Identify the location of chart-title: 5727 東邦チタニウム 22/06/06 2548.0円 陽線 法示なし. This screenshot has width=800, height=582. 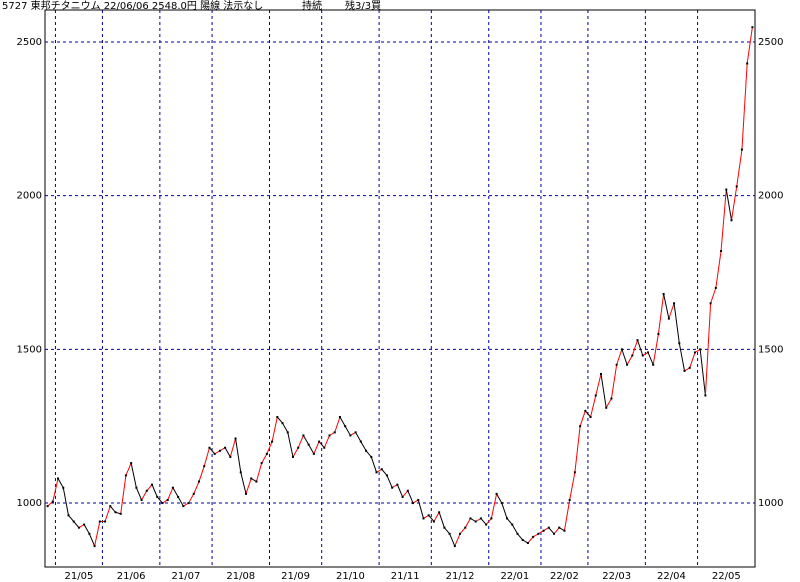
(132, 6).